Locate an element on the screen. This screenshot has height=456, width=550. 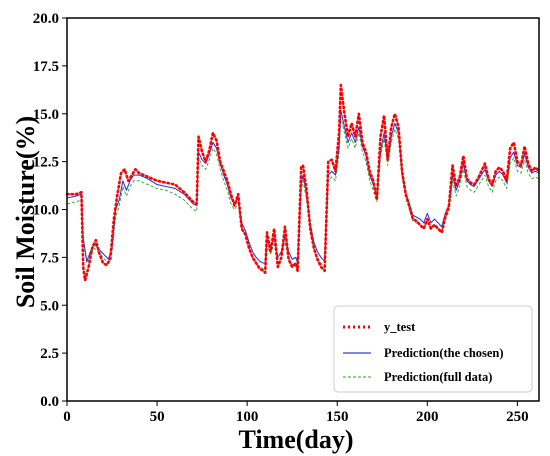
y-tick-label: 5.0 is located at coordinates (49, 306).